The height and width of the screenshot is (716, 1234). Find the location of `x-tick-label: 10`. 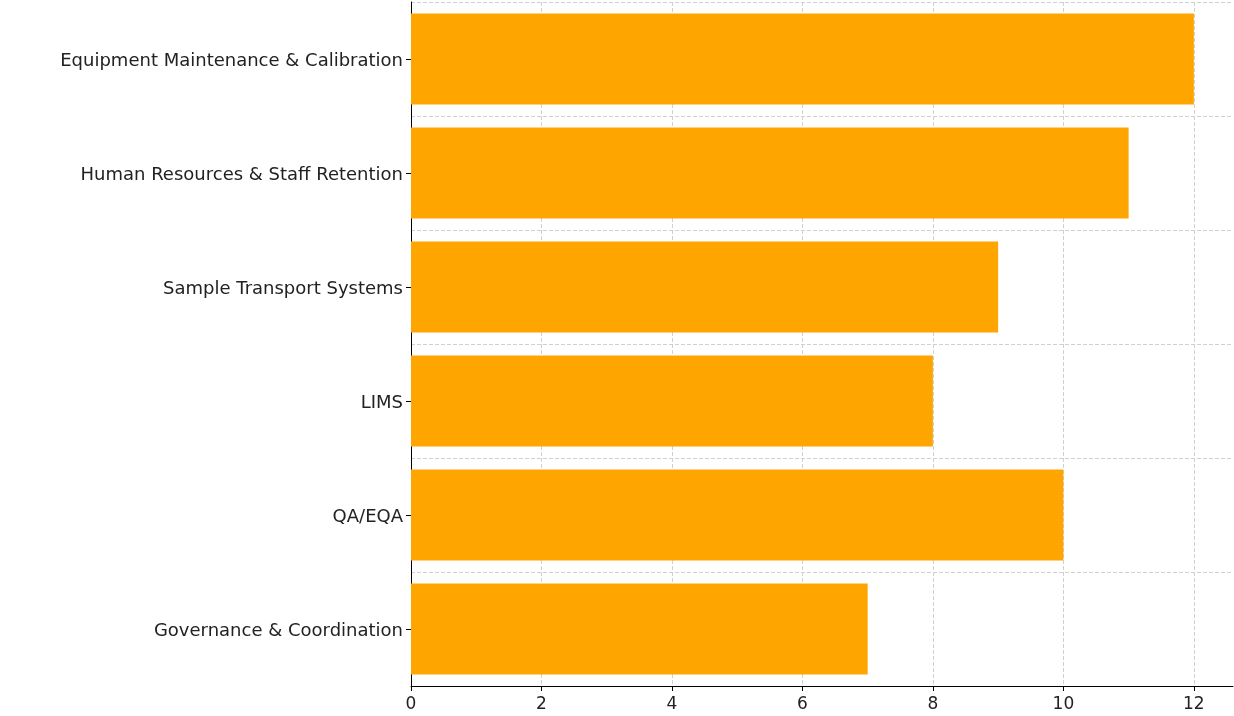

x-tick-label: 10 is located at coordinates (1063, 702).